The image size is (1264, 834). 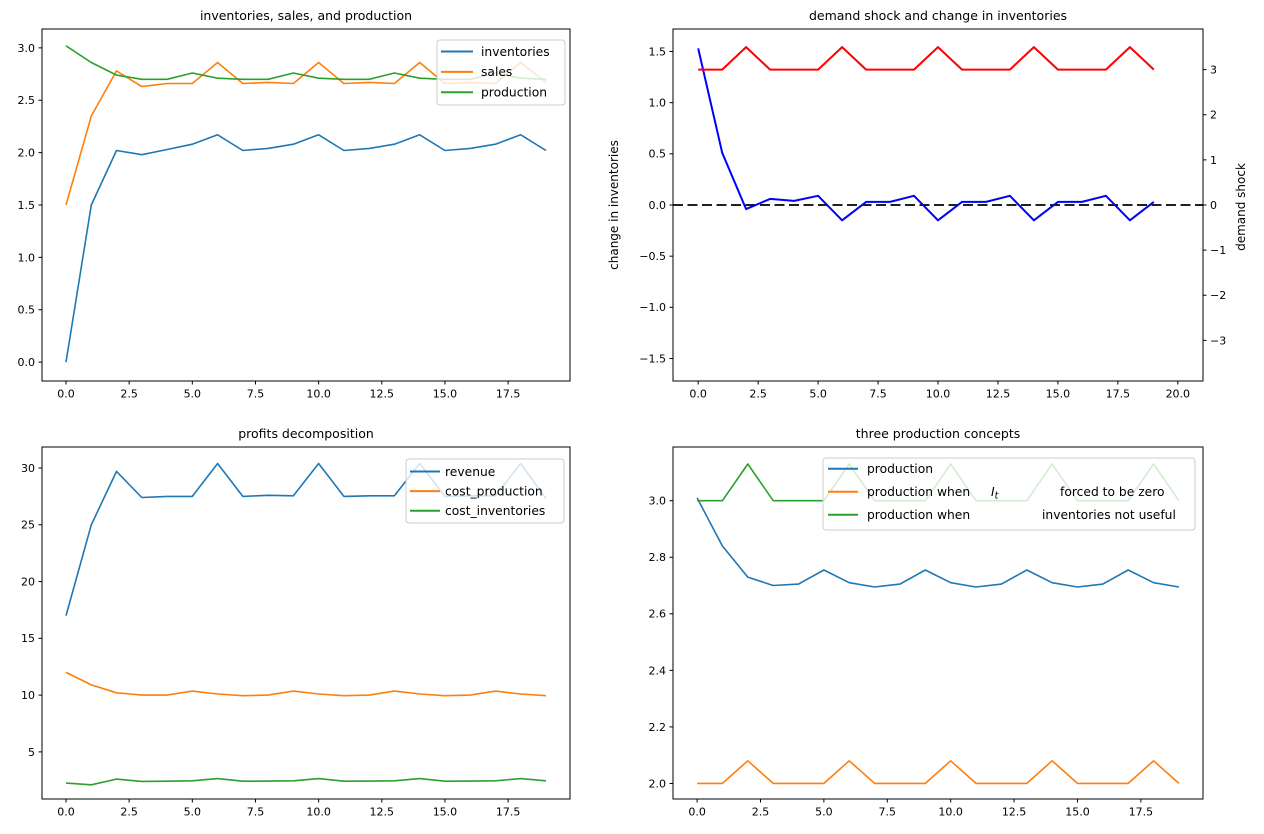 What do you see at coordinates (995, 493) in the screenshot?
I see `legend-label: It` at bounding box center [995, 493].